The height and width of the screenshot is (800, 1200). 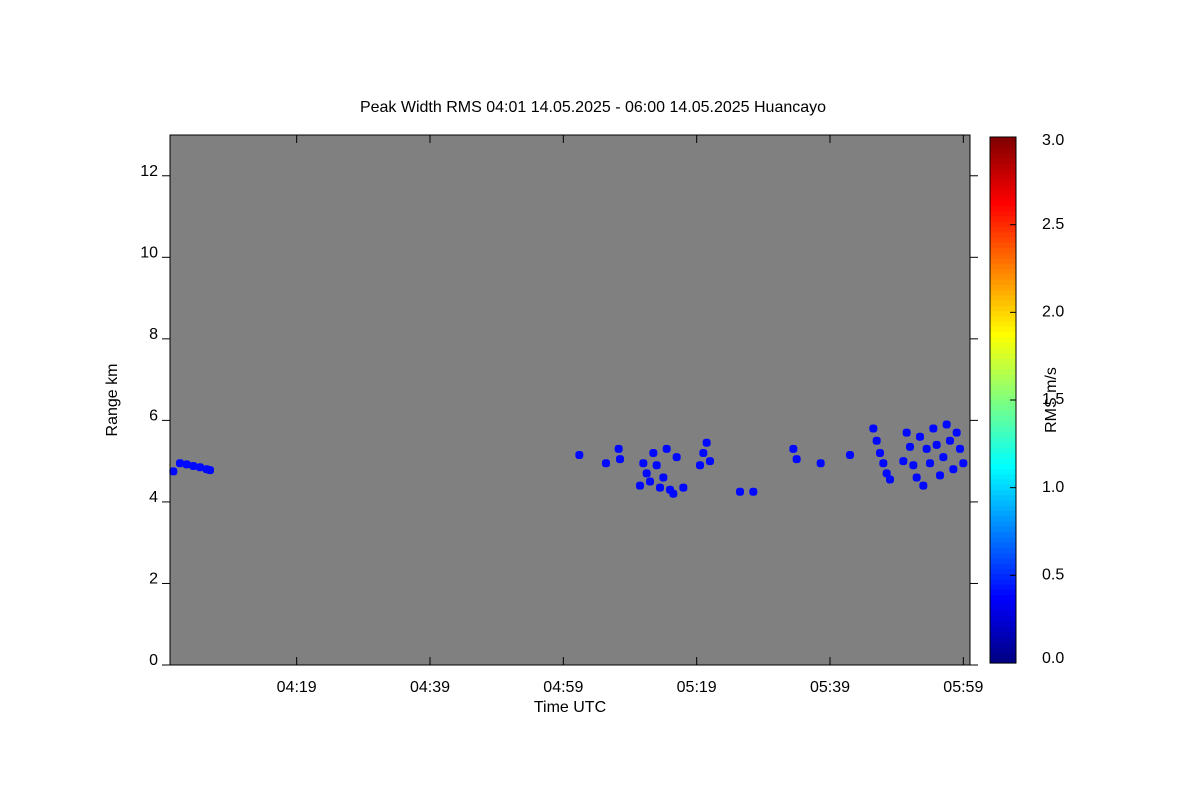 What do you see at coordinates (1053, 487) in the screenshot?
I see `colorbar-tick-label: 1.0` at bounding box center [1053, 487].